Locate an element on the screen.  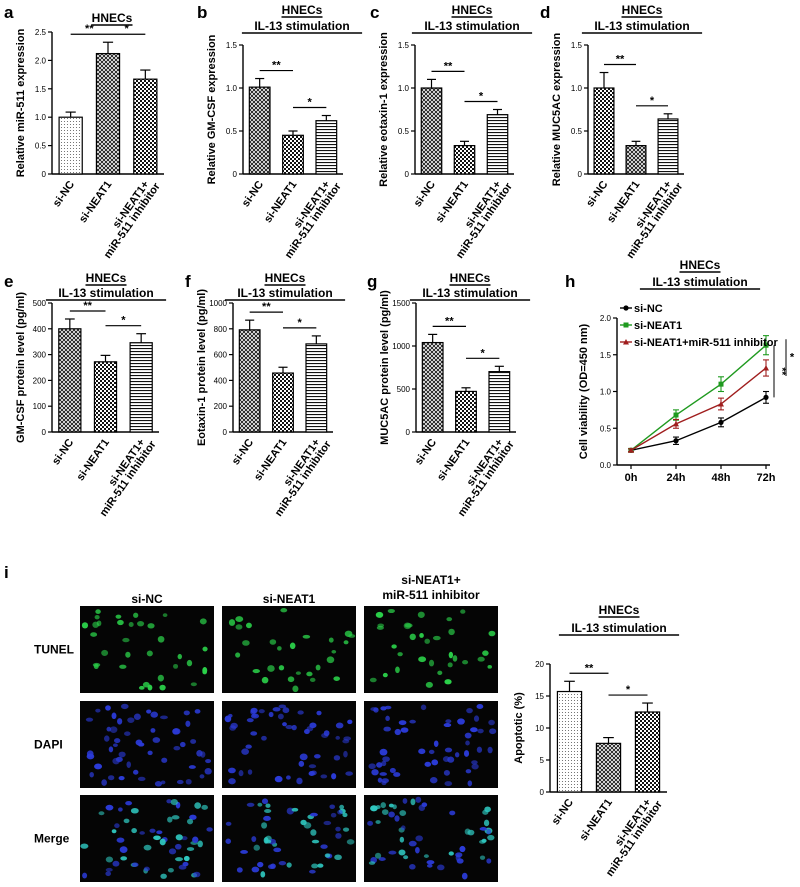
y-axis-label: Relative GM-CSF expression is located at coordinates (212, 109).